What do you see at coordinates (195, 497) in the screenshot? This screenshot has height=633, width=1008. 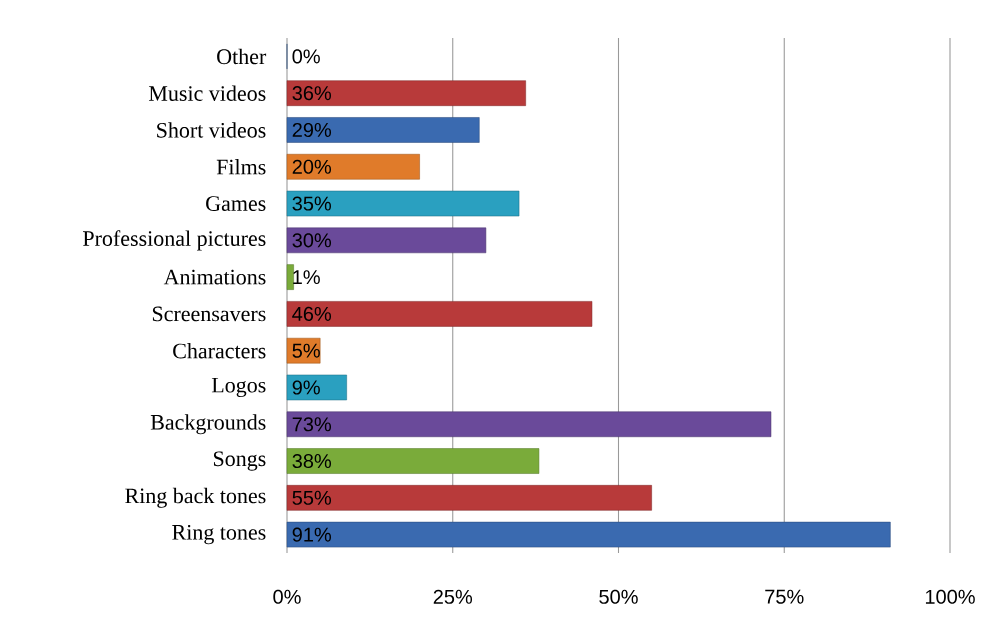 I see `y-tick-label: Ring back tones` at bounding box center [195, 497].